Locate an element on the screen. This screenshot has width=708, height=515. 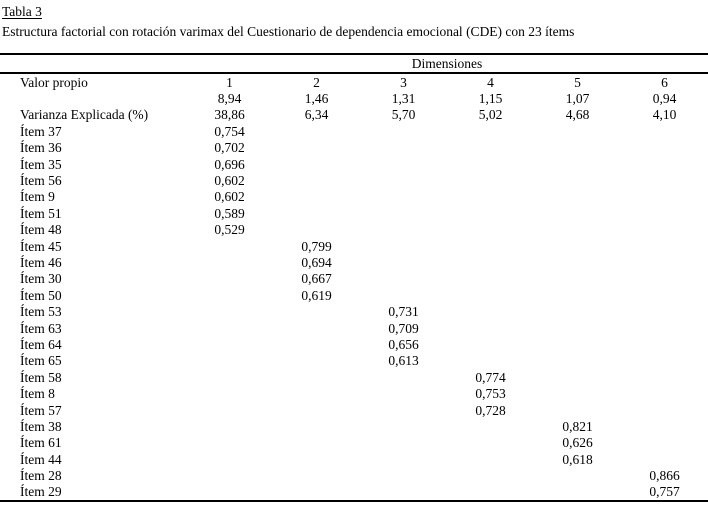
summary-label: Valor propio is located at coordinates (54, 82).